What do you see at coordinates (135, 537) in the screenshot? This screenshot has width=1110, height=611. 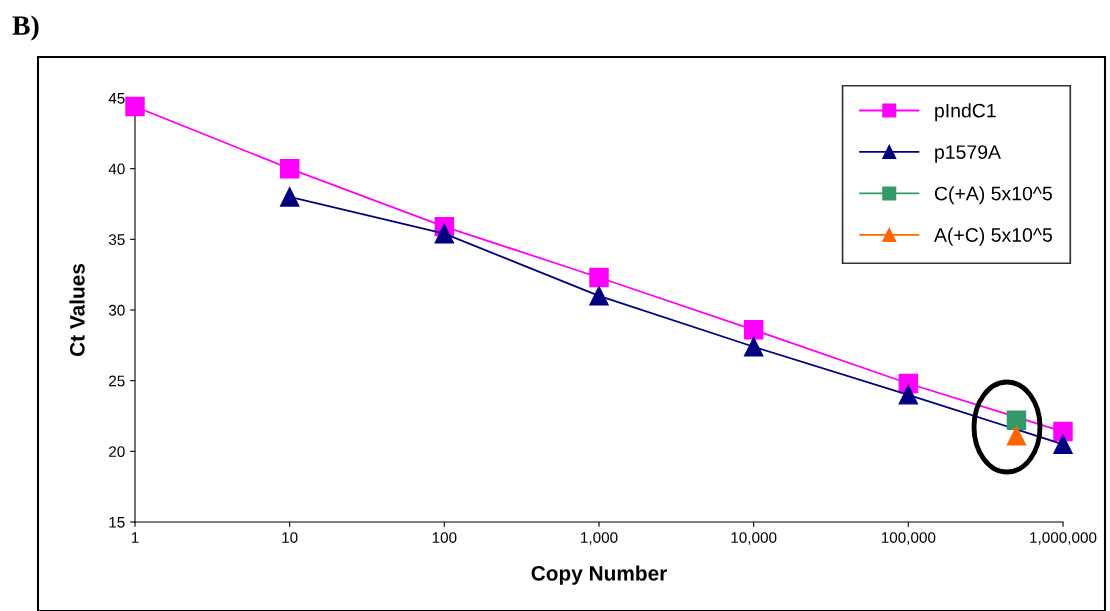 I see `x-tick-label: 1` at bounding box center [135, 537].